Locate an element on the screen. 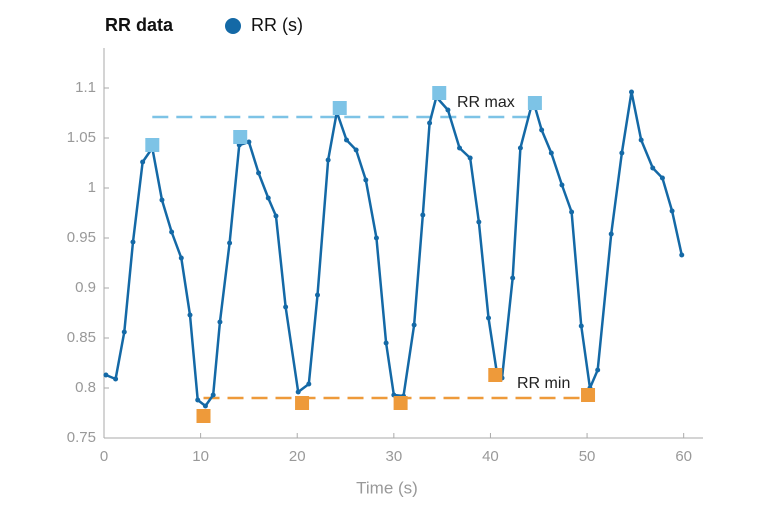  x-tick-label: 30 is located at coordinates (393, 456).